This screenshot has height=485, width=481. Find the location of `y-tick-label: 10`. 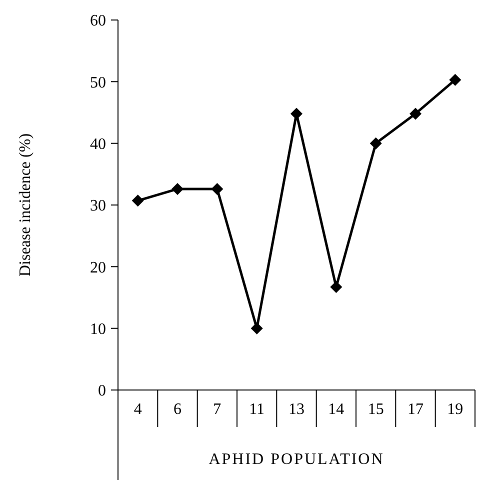

y-tick-label: 10 is located at coordinates (98, 329).